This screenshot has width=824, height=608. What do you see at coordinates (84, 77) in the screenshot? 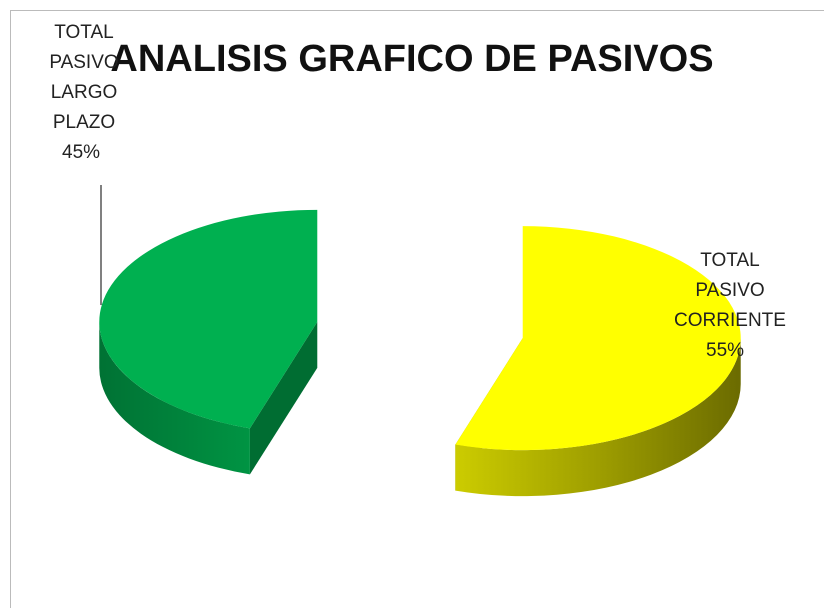
I see `slice-label: TOTAL PASIVO LARGO PLAZO` at bounding box center [84, 77].